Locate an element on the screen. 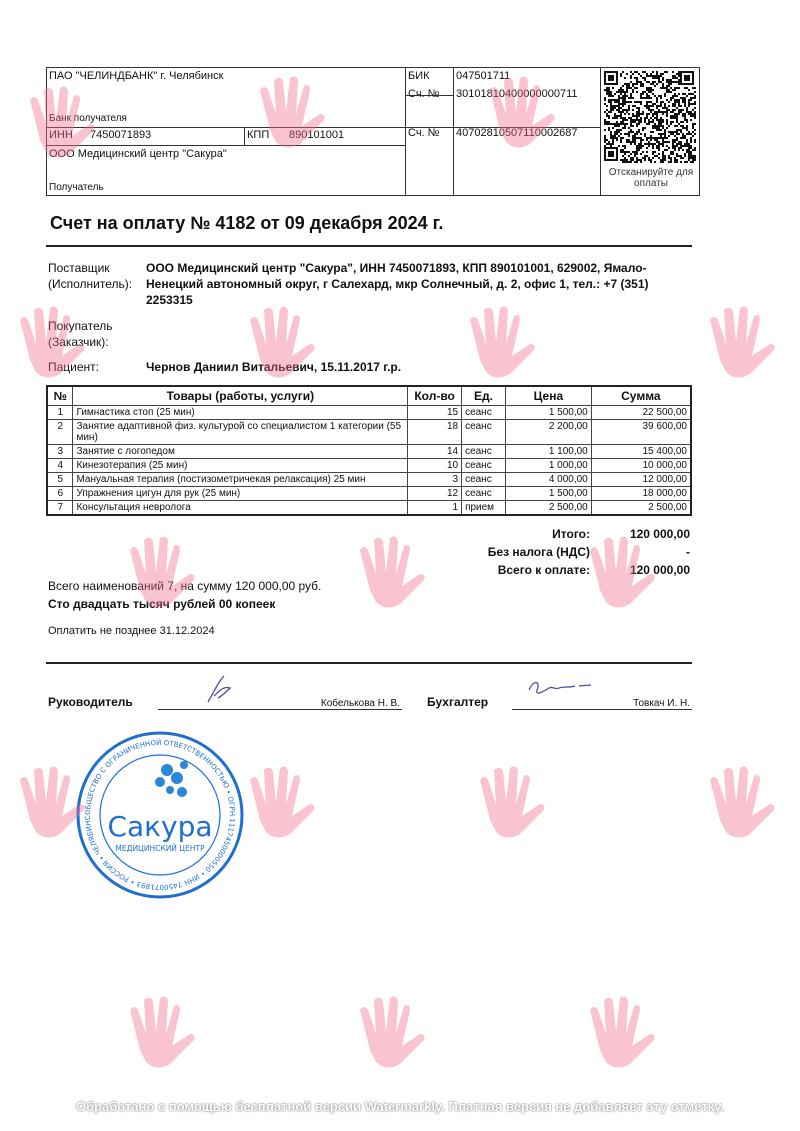  bik-value: 047501711 is located at coordinates (483, 76).